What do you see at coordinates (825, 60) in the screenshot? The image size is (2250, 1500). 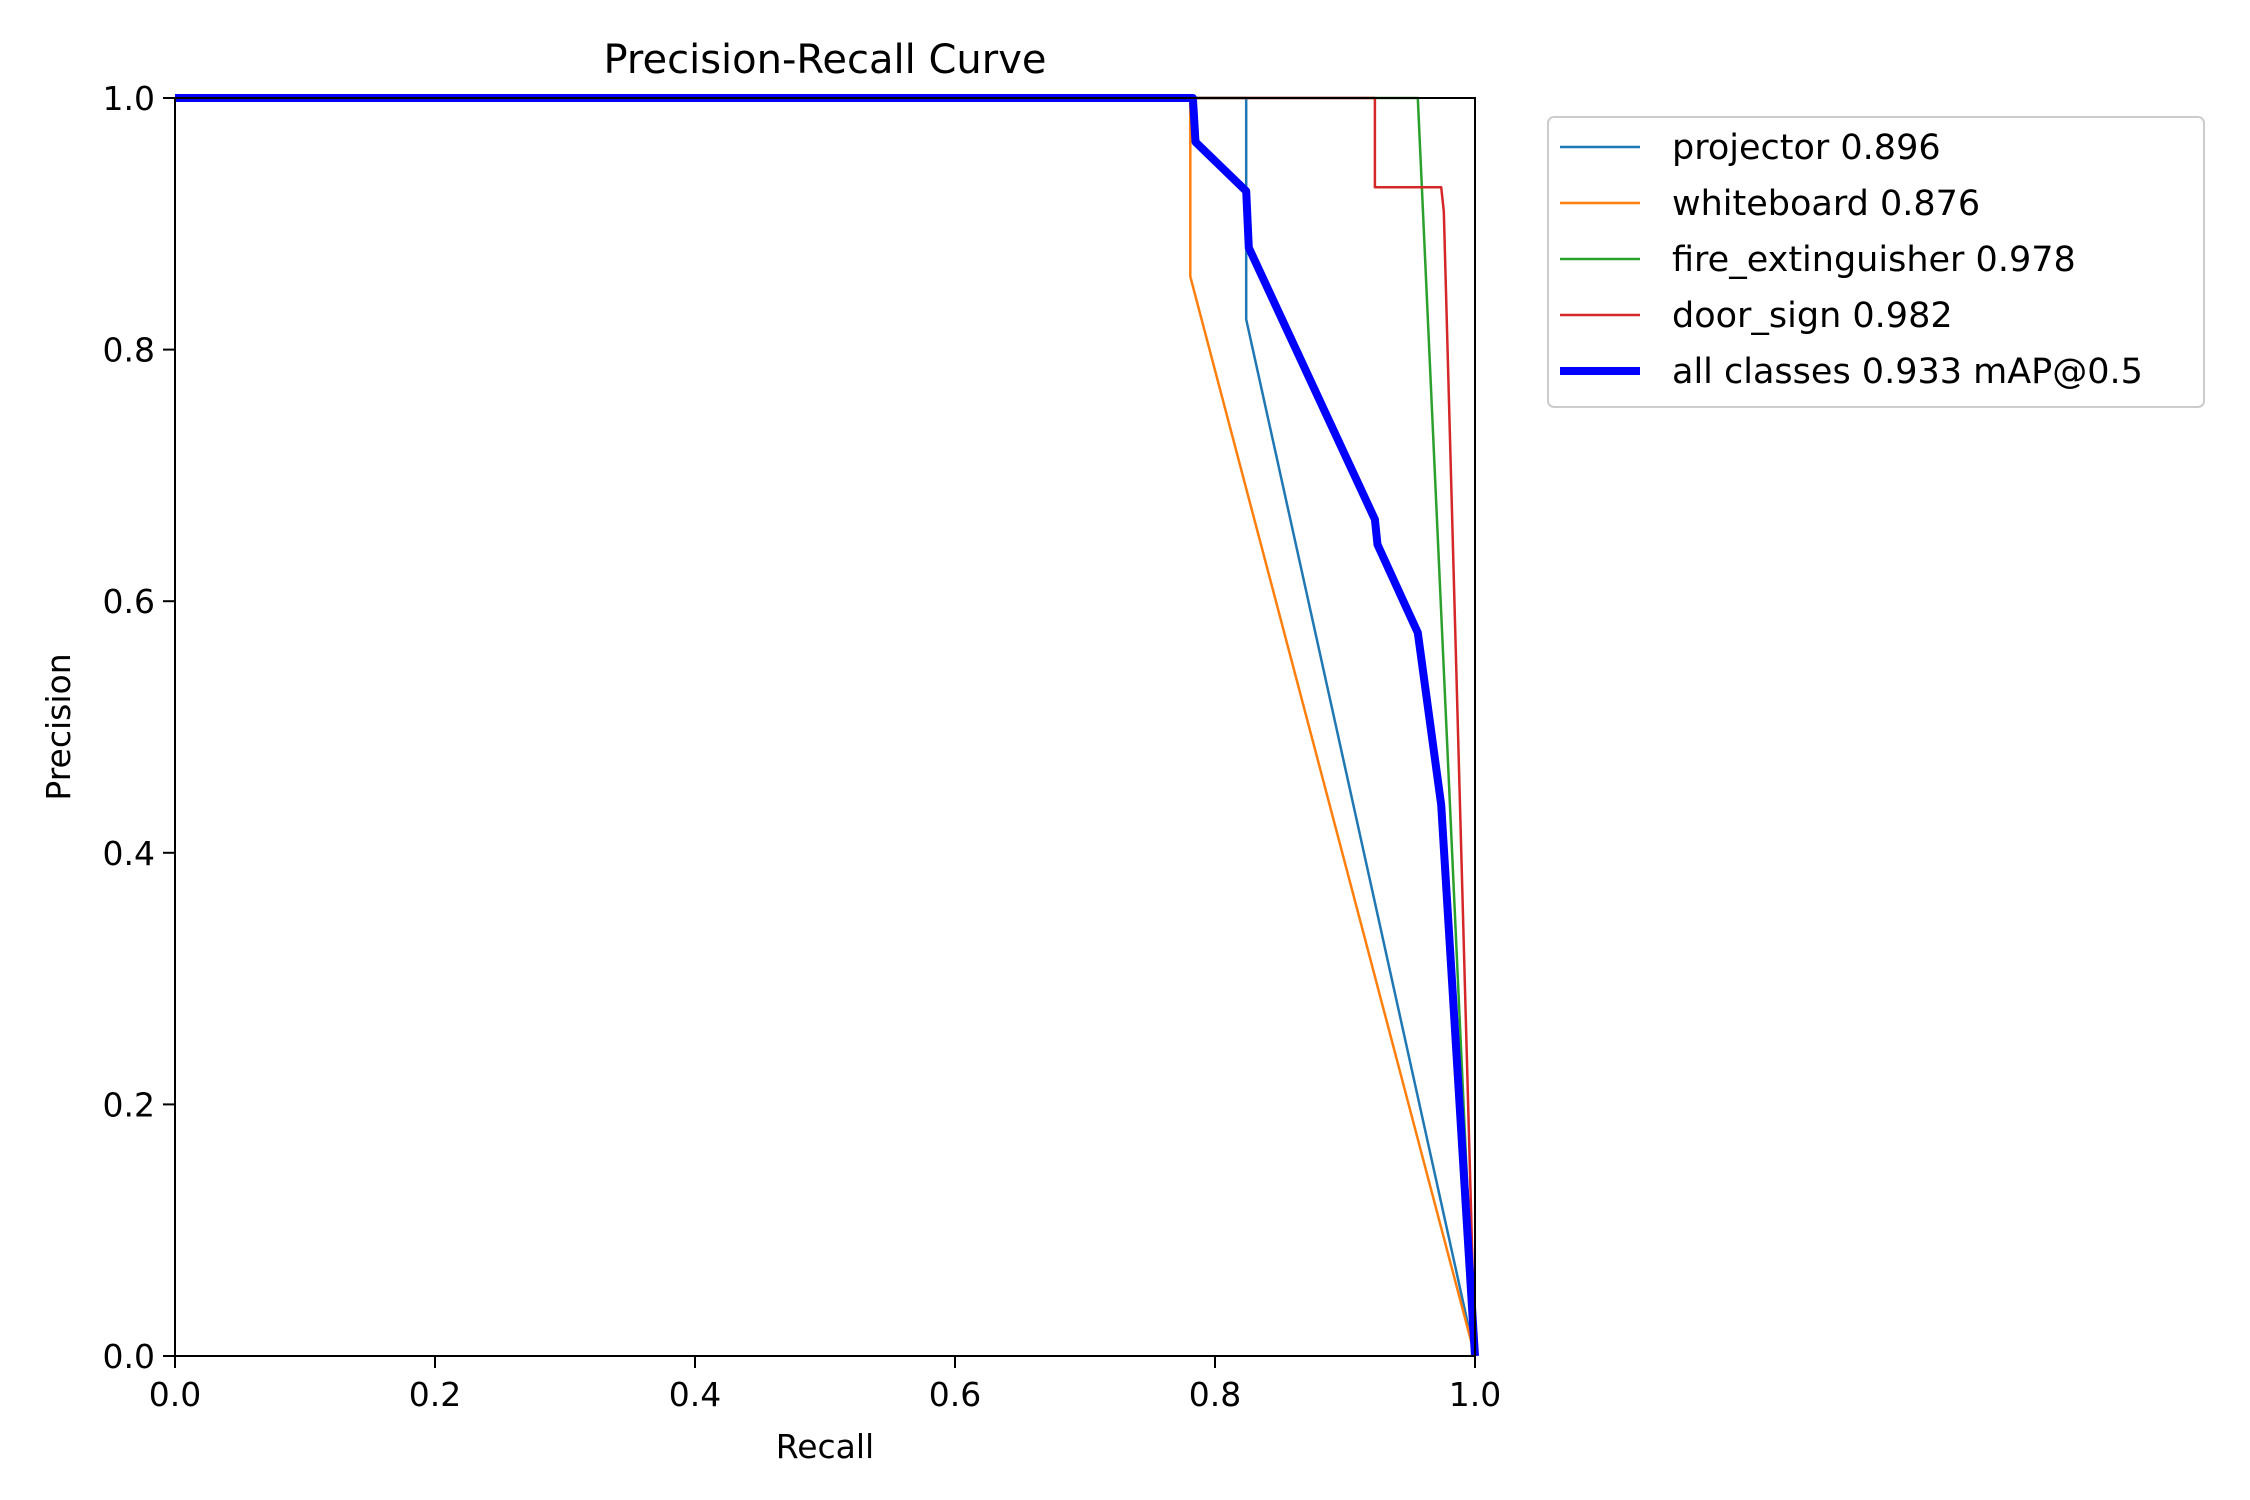 I see `chart-title: Precision-Recall Curve` at bounding box center [825, 60].